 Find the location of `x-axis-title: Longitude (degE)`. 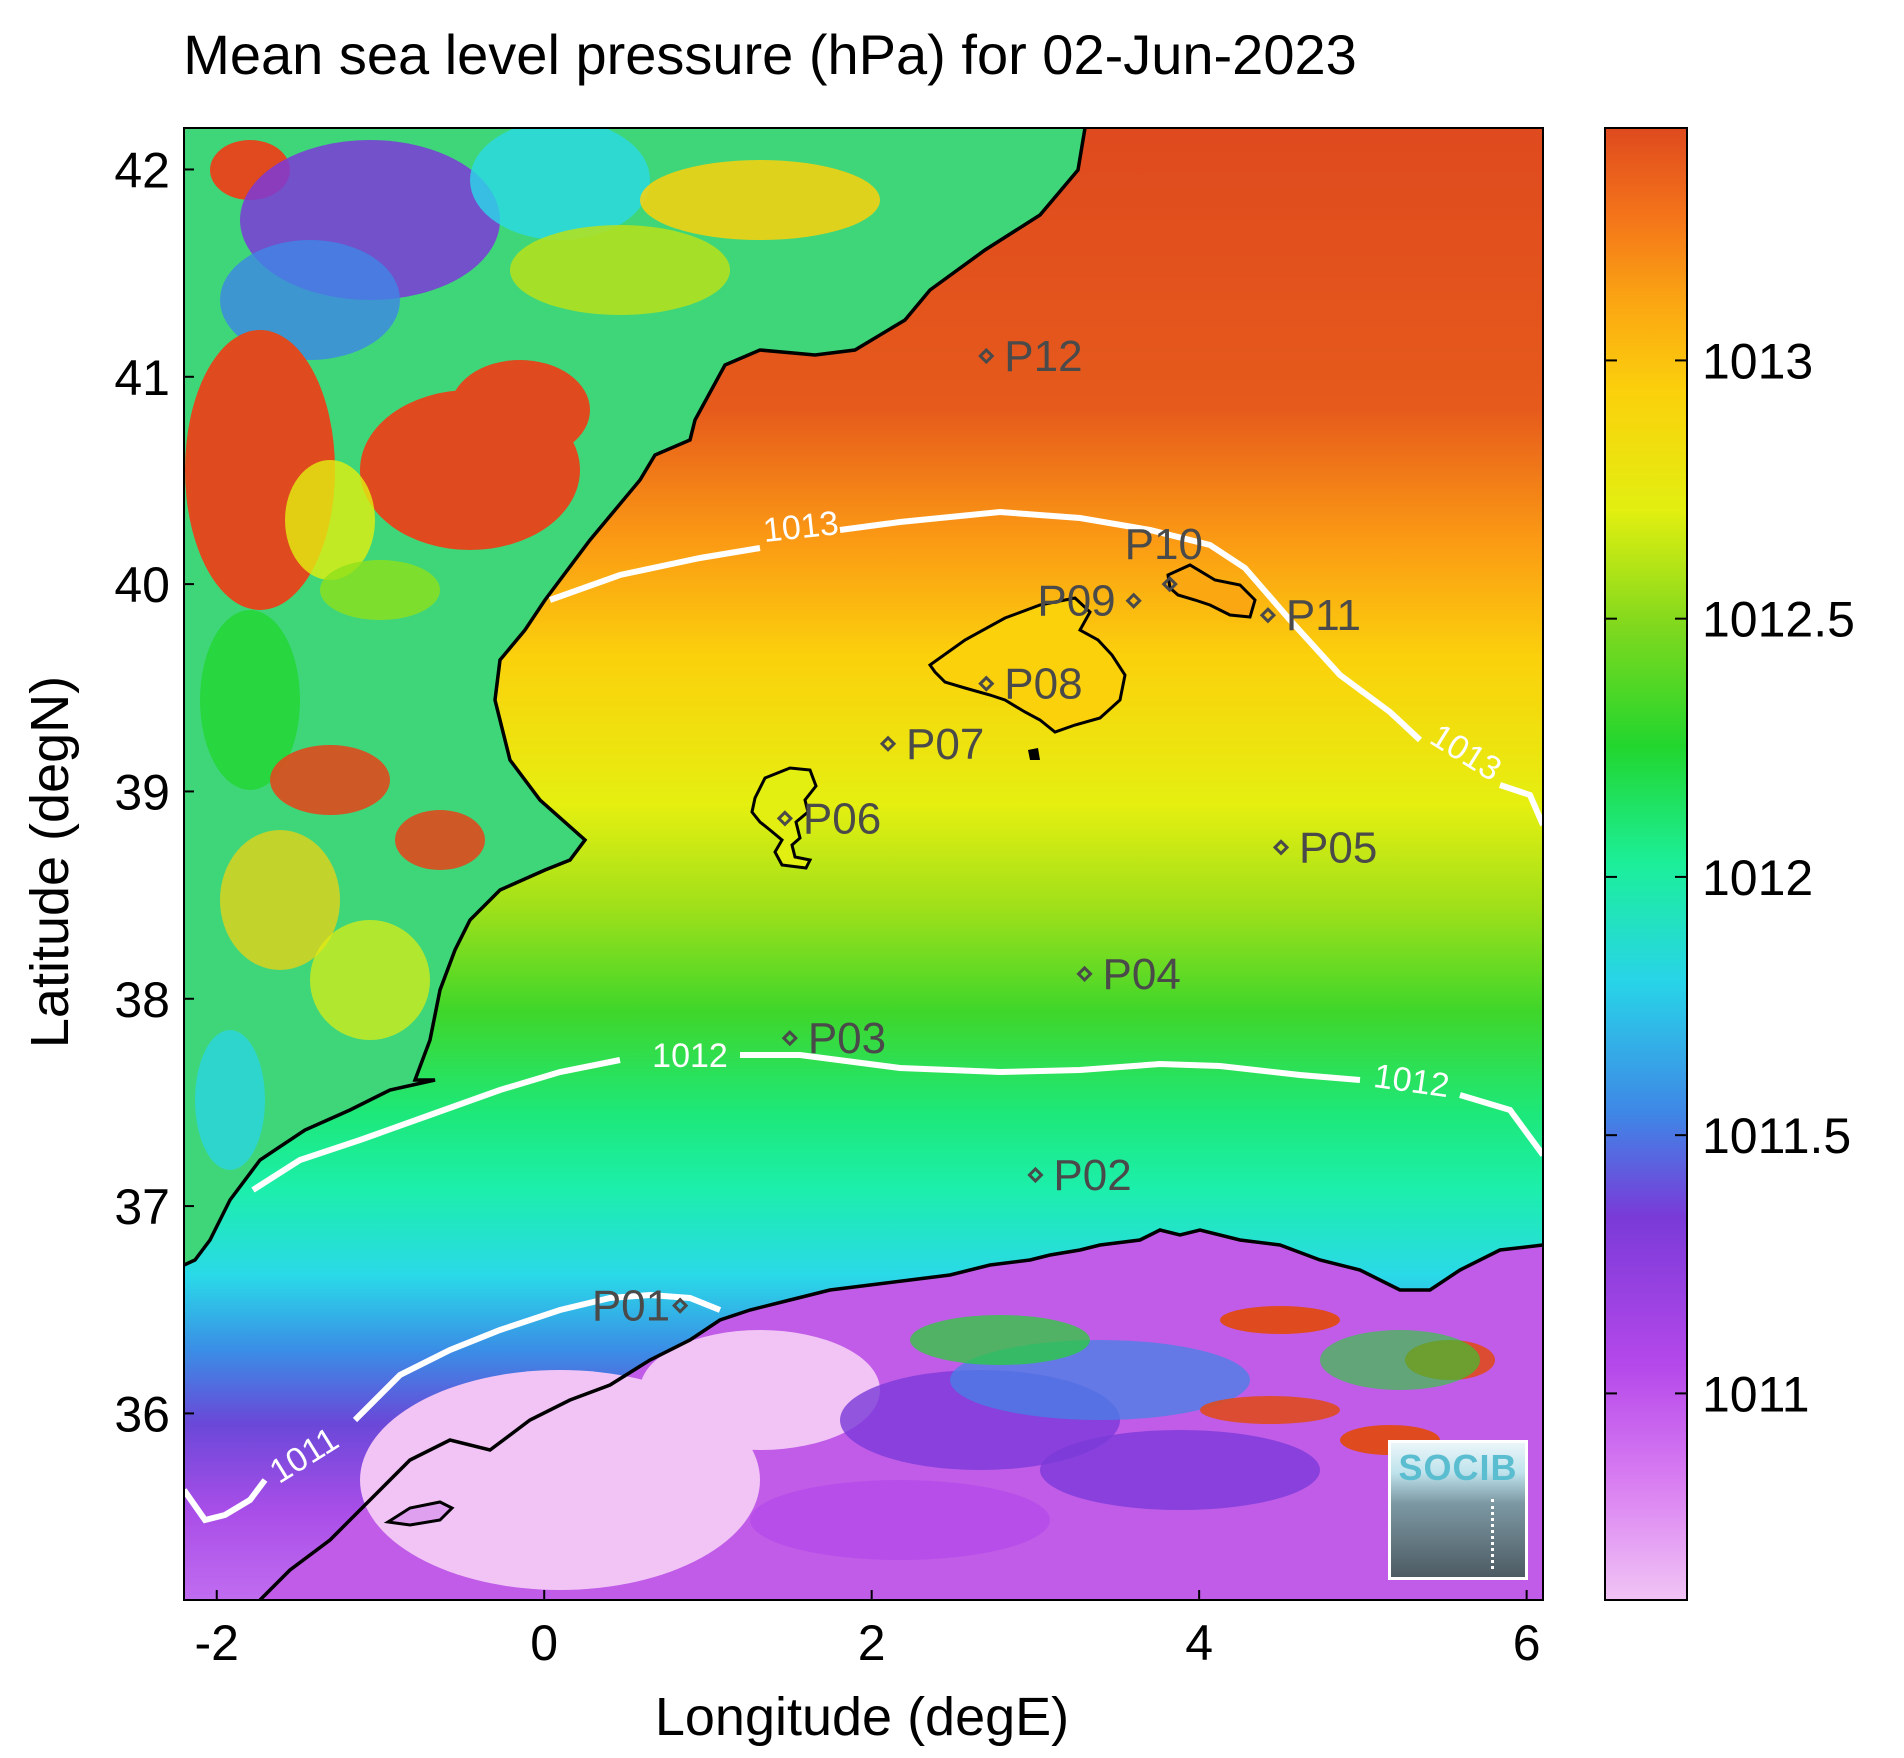

x-axis-title: Longitude (degE) is located at coordinates (862, 1717).